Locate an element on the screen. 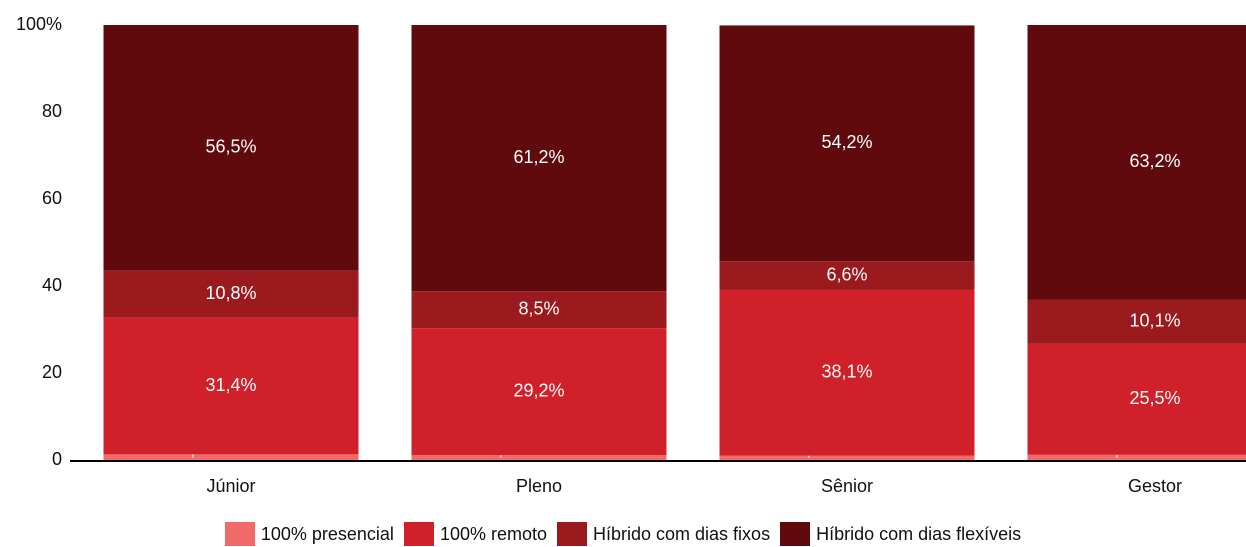 This screenshot has width=1246, height=547. y-tick-label: 60 is located at coordinates (52, 198).